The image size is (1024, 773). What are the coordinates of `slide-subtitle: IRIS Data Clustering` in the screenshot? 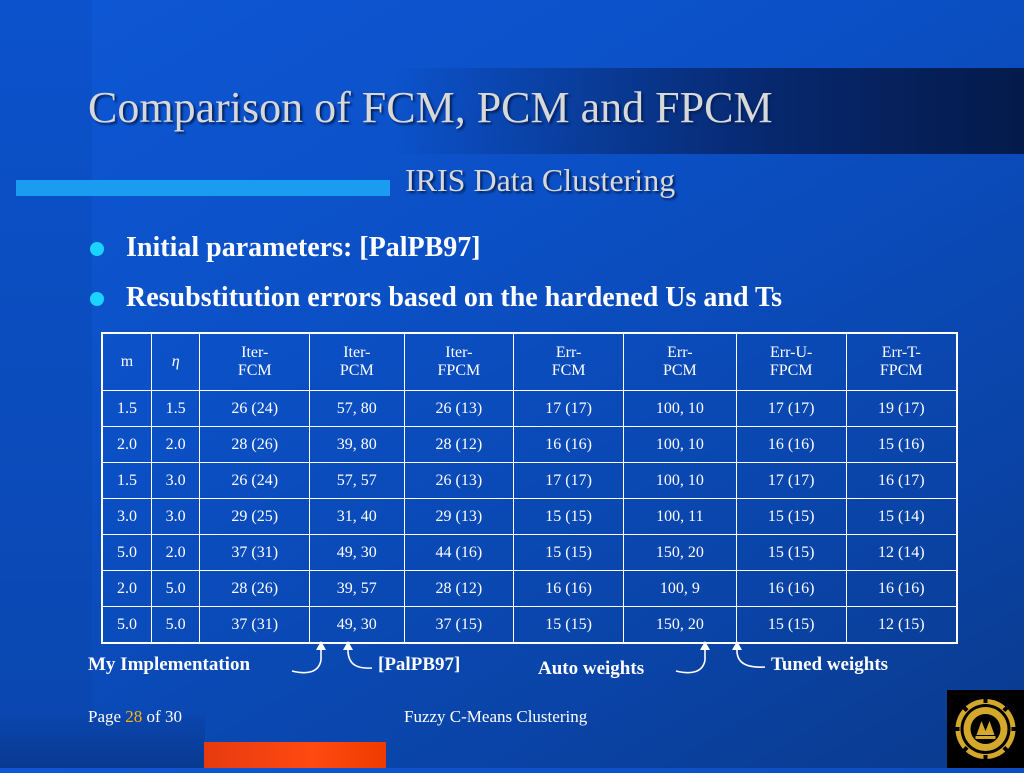 It's located at (540, 180).